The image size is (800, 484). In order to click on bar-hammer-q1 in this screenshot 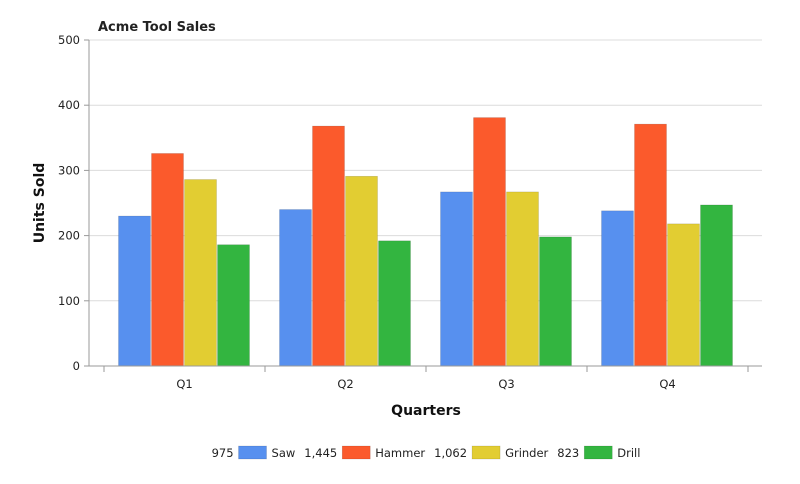, I will do `click(167, 260)`.